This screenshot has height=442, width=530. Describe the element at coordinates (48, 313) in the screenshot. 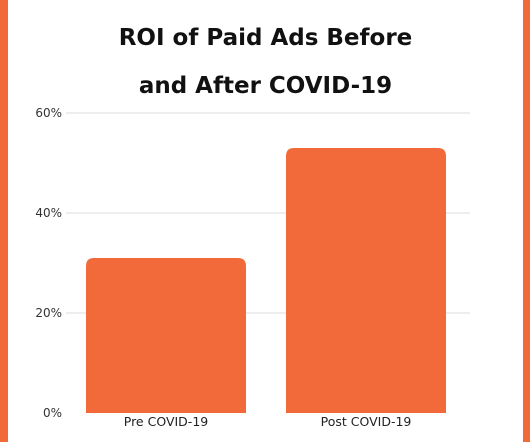

I see `y-tick-label: 20%` at that location.